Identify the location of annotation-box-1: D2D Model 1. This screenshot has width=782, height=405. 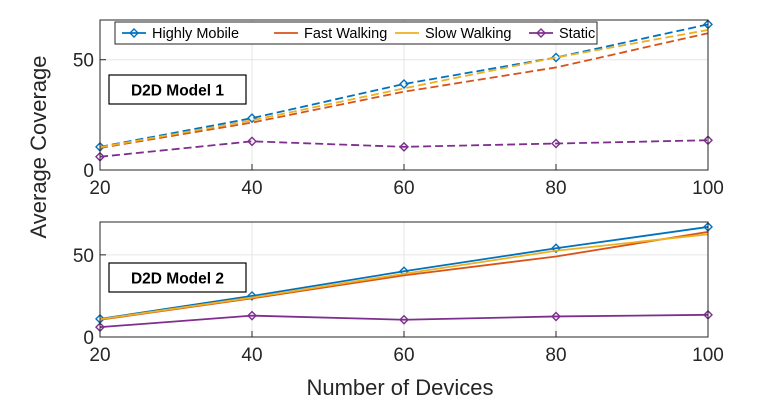
(177, 89).